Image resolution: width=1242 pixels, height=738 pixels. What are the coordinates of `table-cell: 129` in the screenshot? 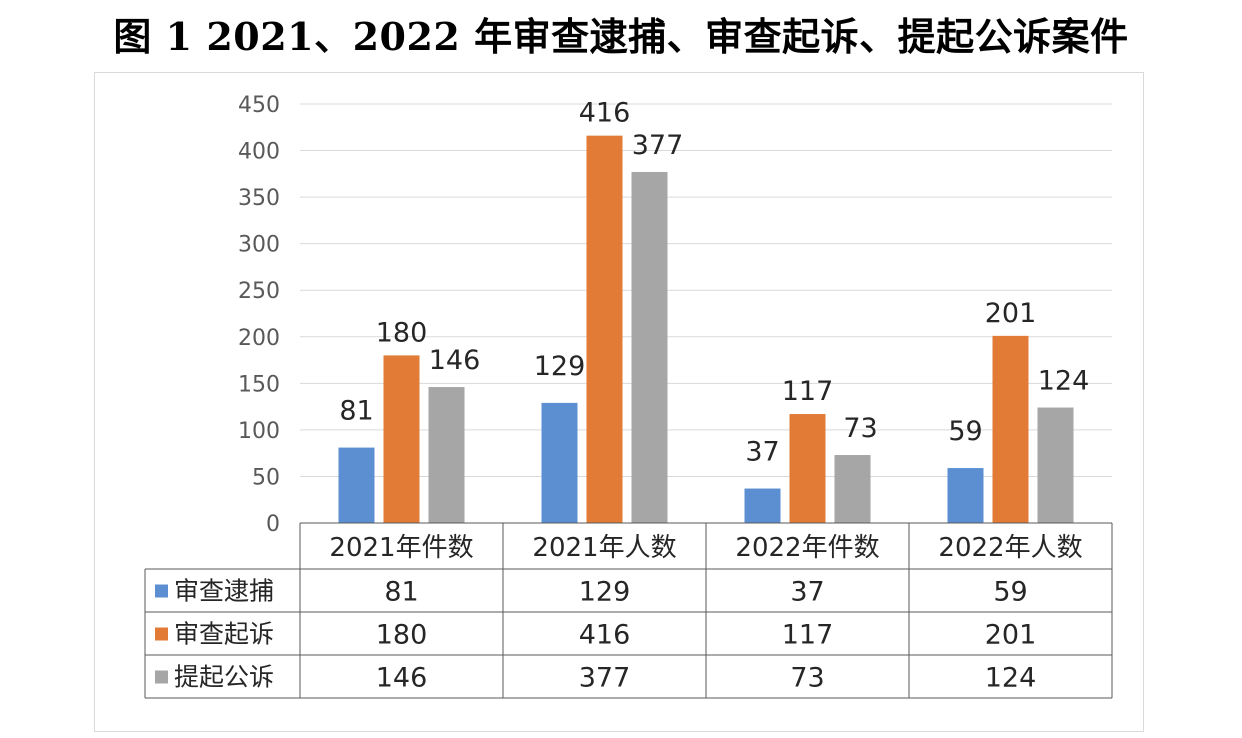 It's located at (605, 592).